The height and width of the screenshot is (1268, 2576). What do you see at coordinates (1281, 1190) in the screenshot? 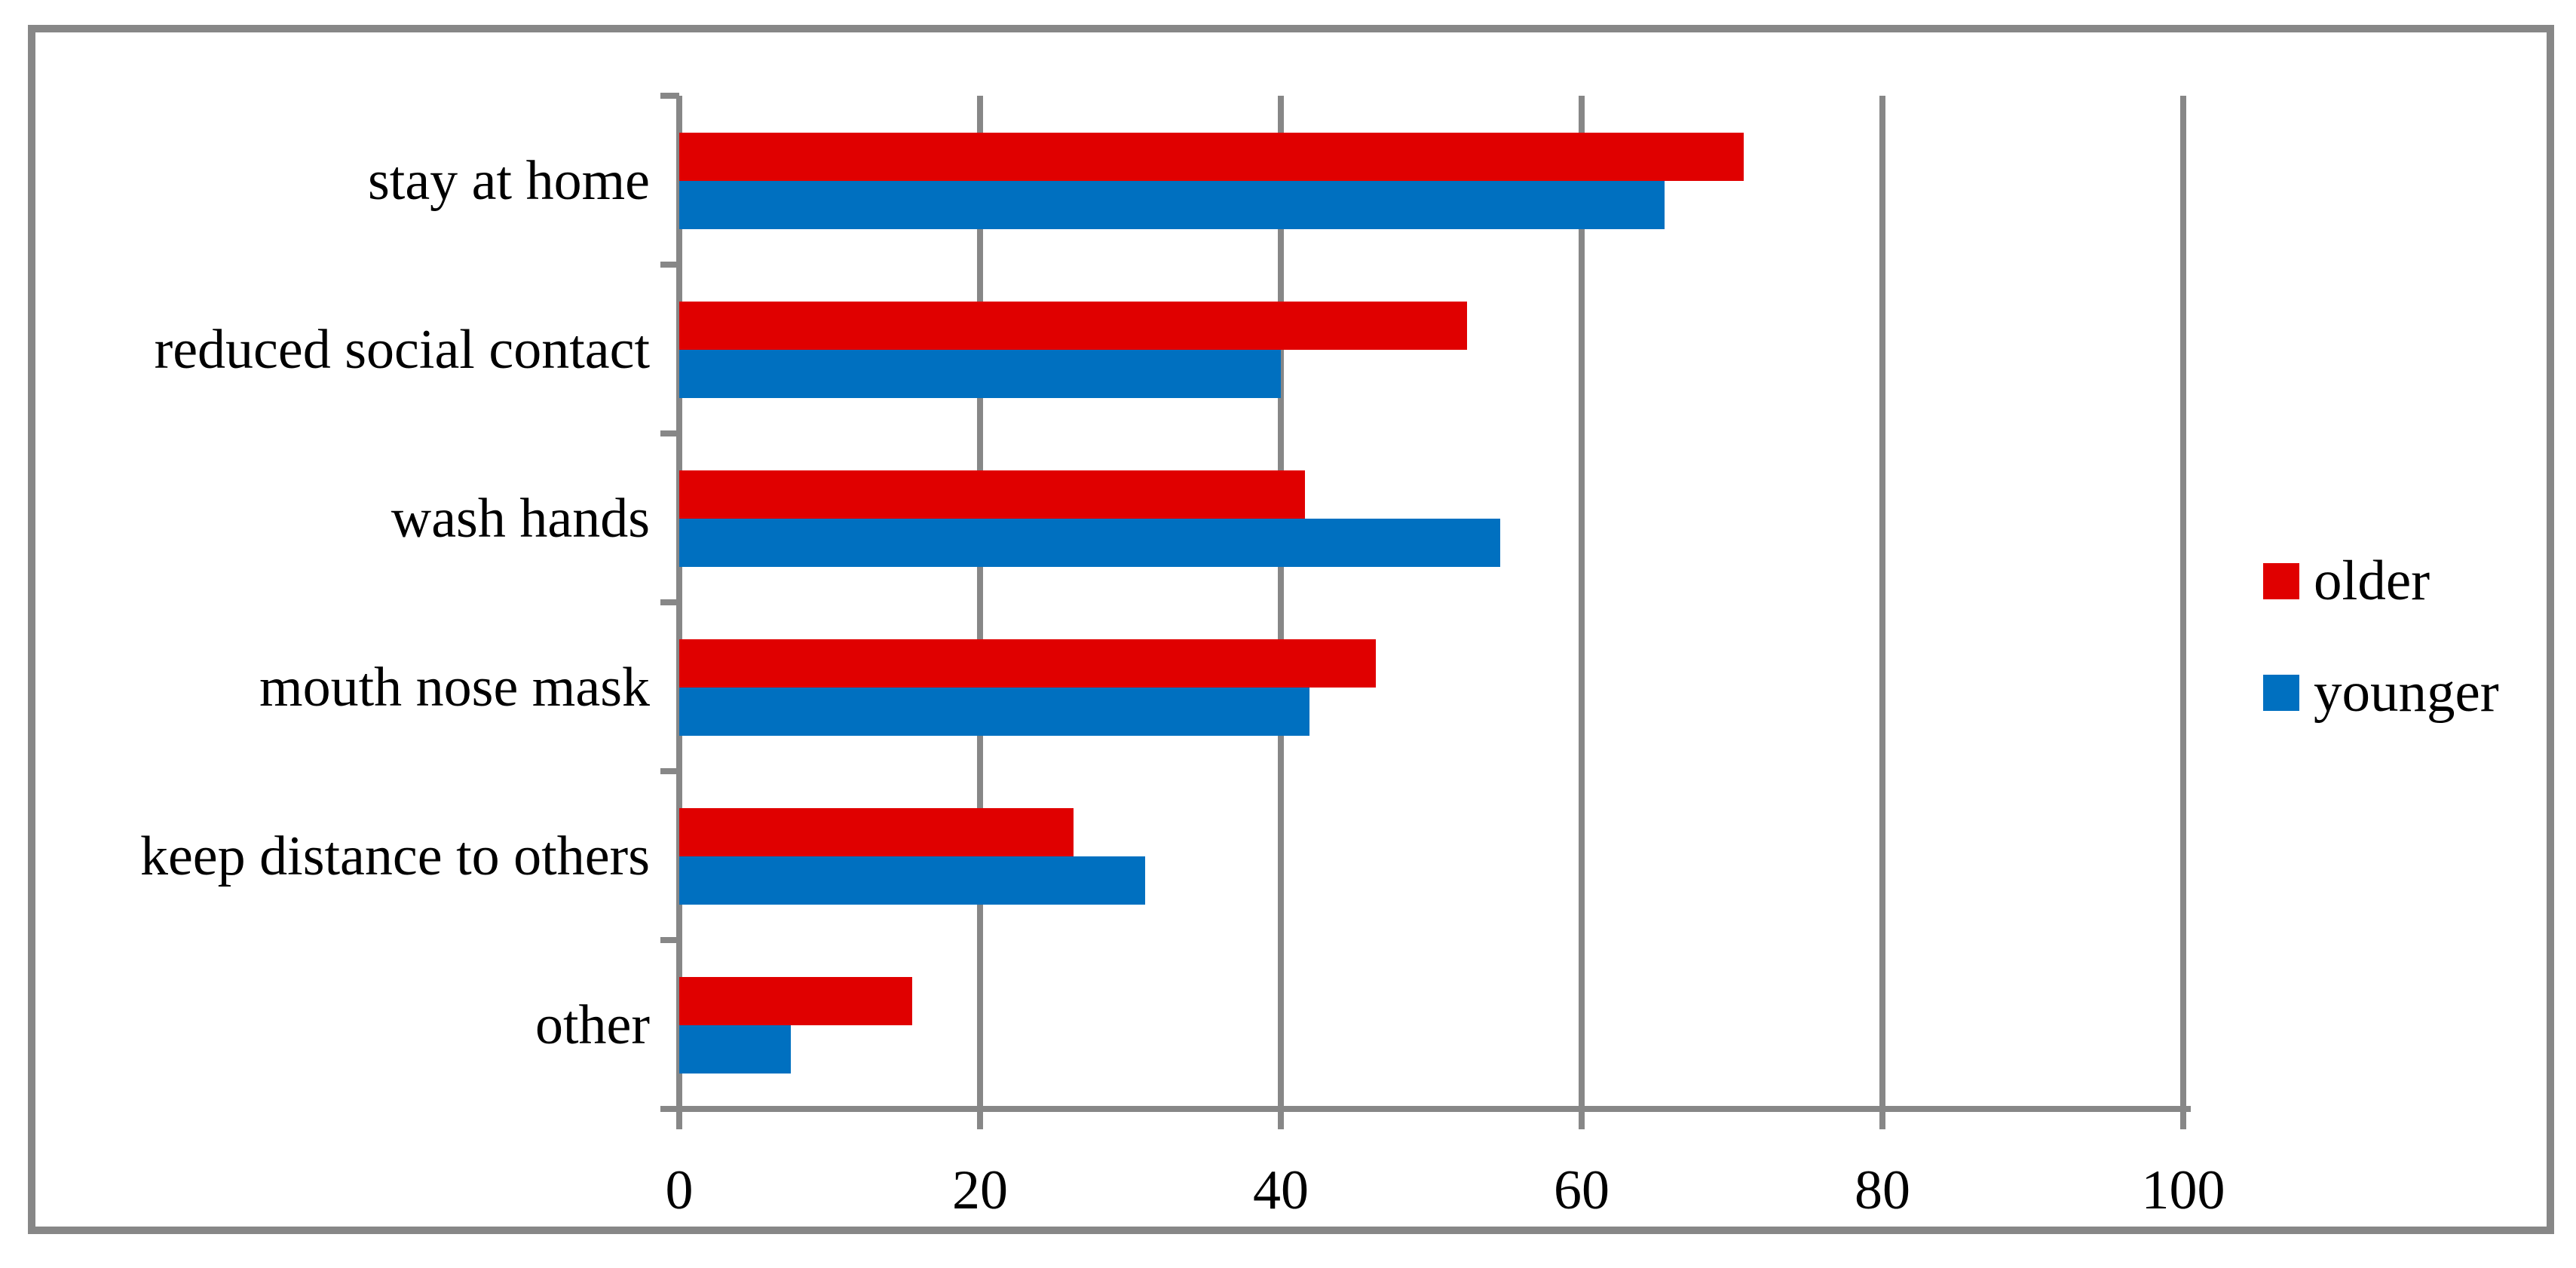
I see `x-tick-label-40: 40` at bounding box center [1281, 1190].